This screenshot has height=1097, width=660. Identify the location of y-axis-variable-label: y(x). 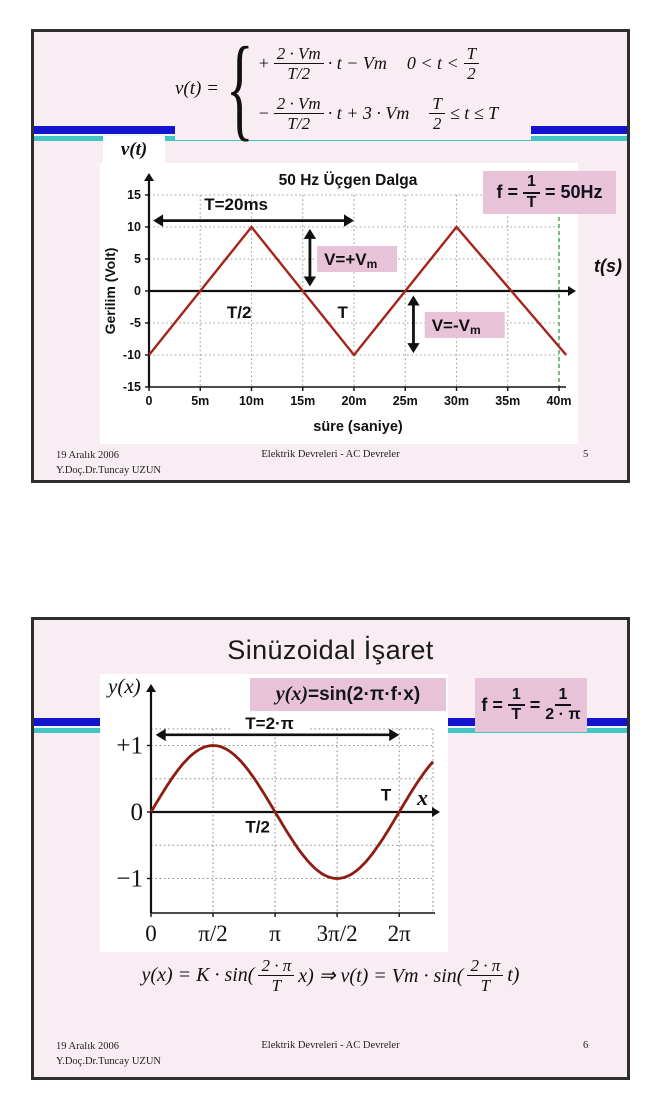
(124, 686).